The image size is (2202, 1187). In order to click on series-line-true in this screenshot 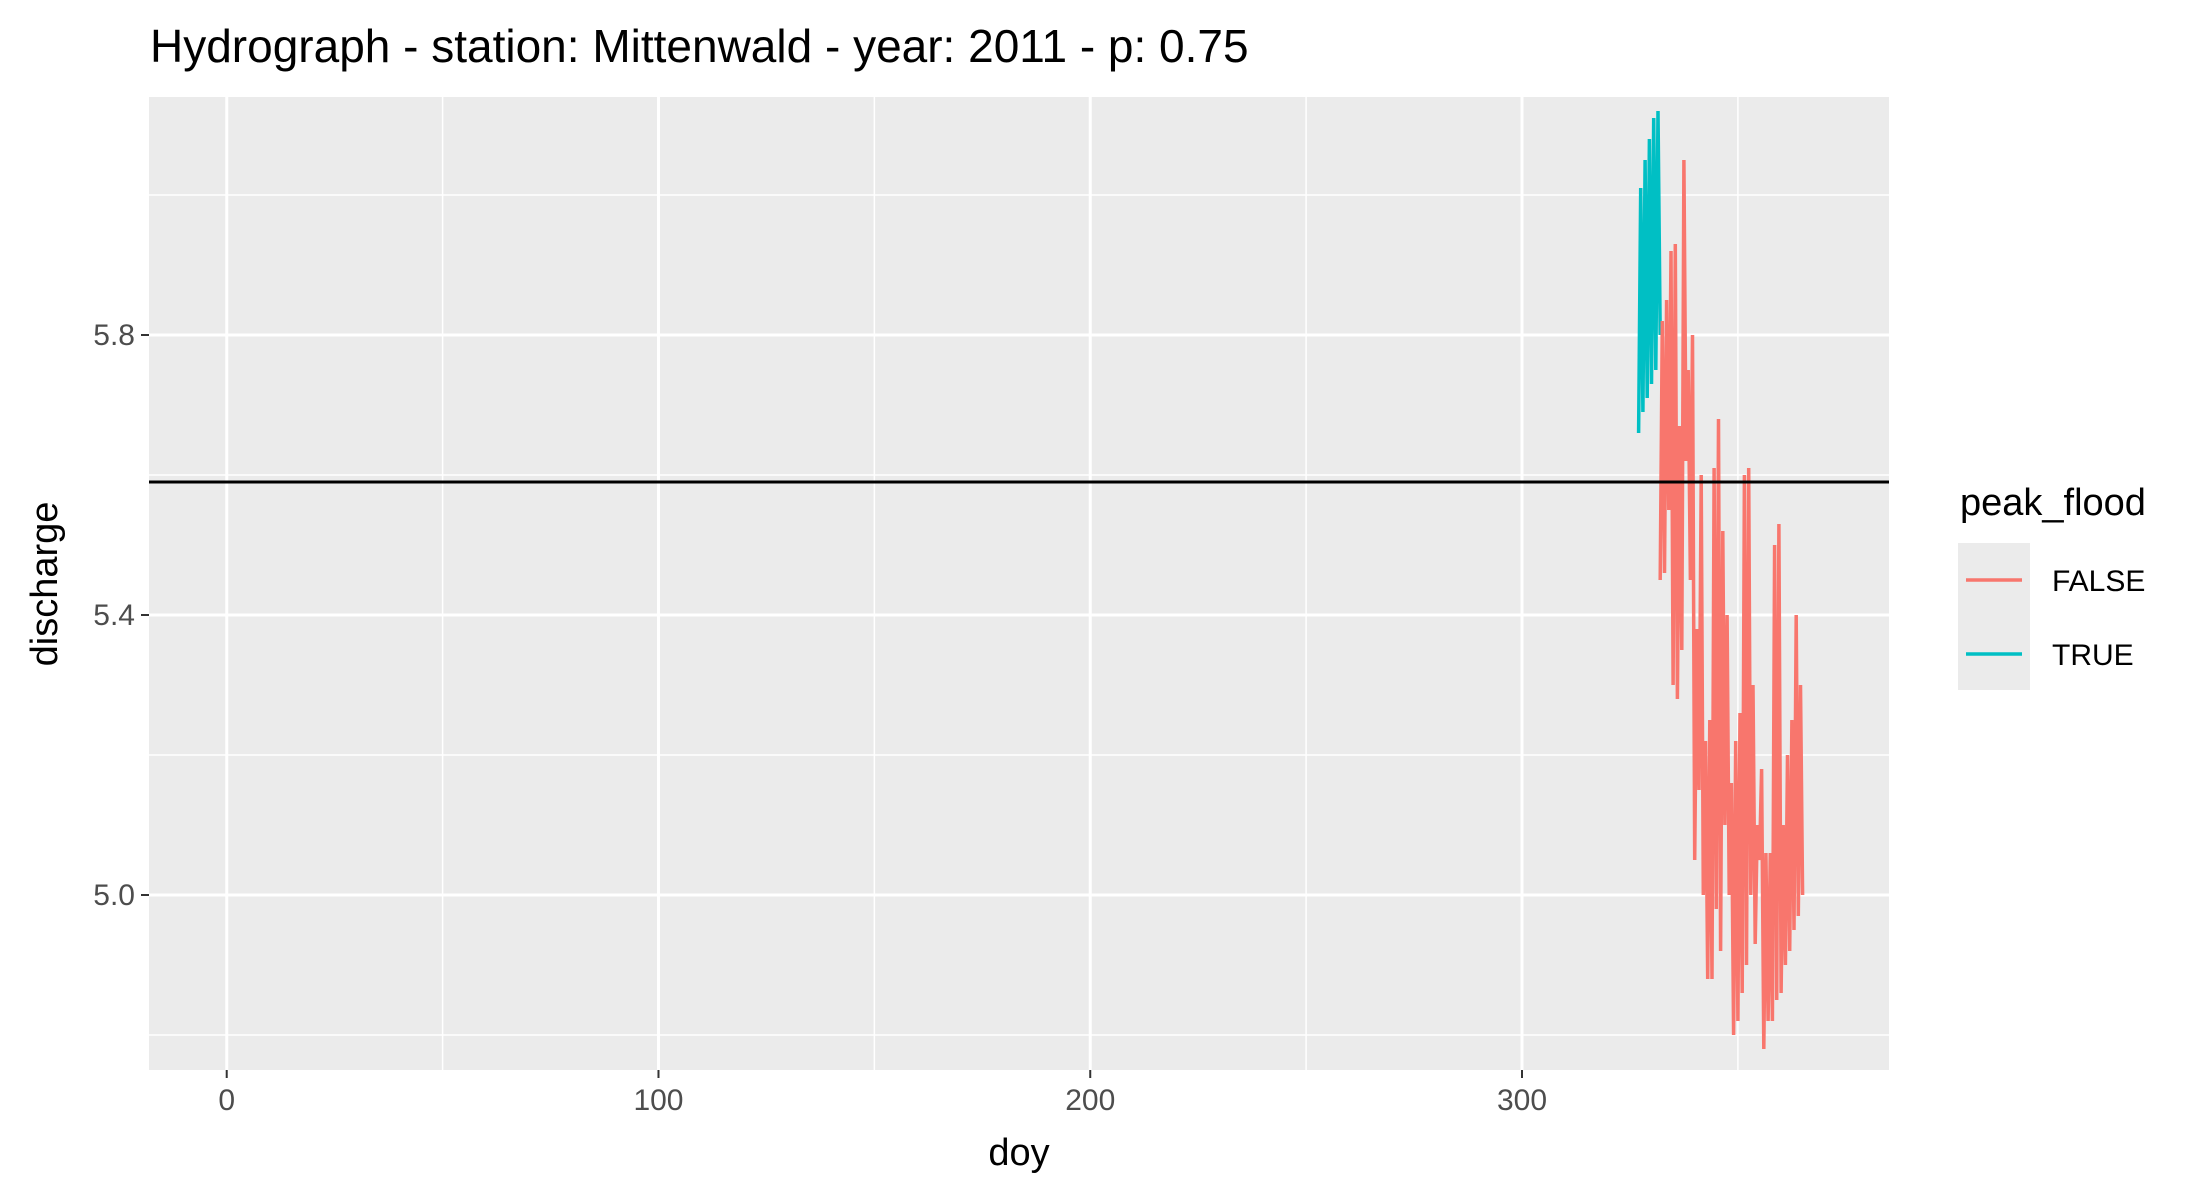, I will do `click(1649, 272)`.